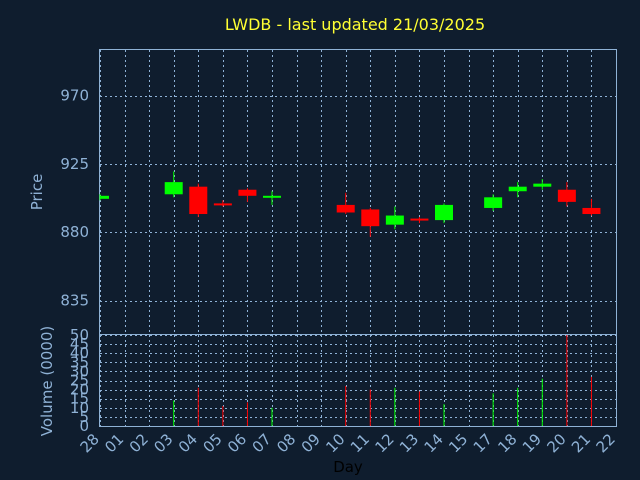 This screenshot has height=480, width=640. What do you see at coordinates (79, 362) in the screenshot?
I see `volume-tick-label: 35` at bounding box center [79, 362].